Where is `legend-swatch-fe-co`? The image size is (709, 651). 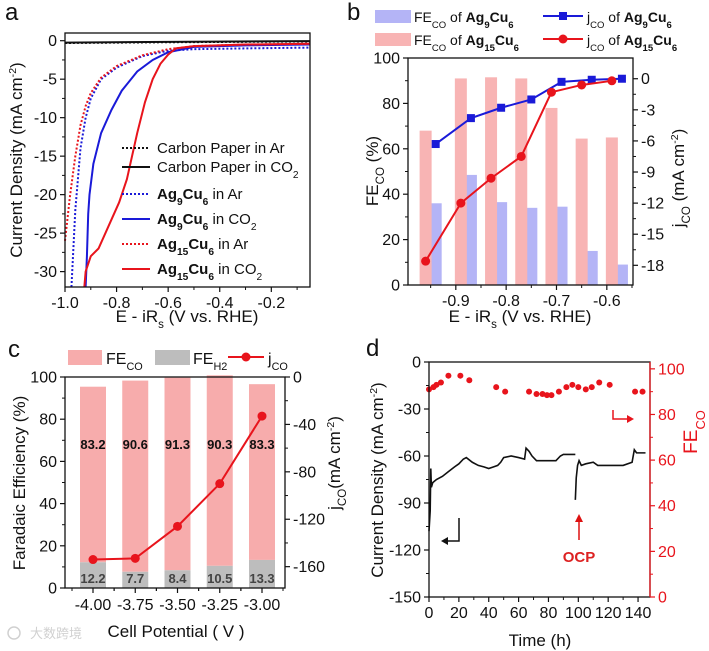
legend-swatch-fe-co is located at coordinates (85, 357).